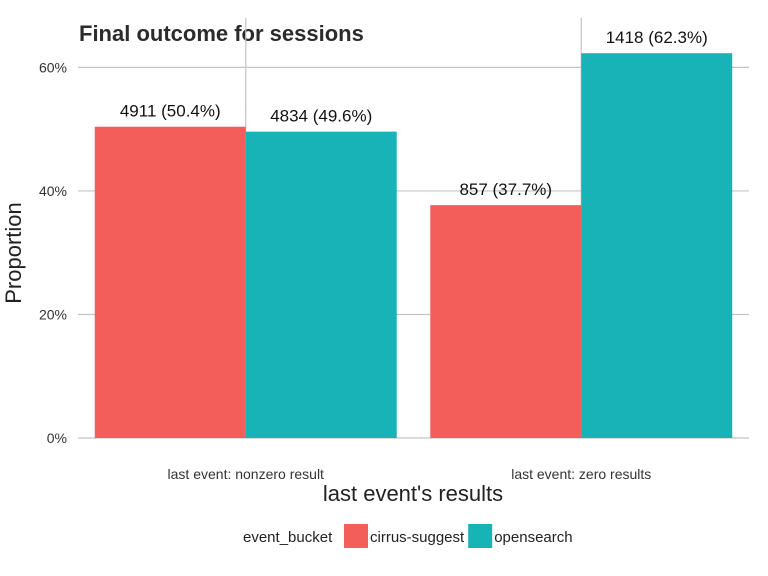 The height and width of the screenshot is (576, 768). I want to click on x-tick-label: last event: nonzero result, so click(246, 474).